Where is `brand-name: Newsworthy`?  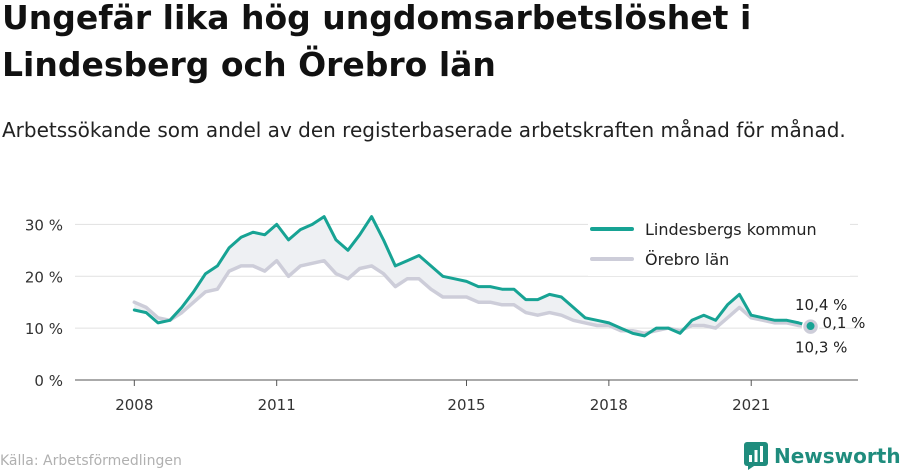
brand-name: Newsworthy is located at coordinates (837, 456).